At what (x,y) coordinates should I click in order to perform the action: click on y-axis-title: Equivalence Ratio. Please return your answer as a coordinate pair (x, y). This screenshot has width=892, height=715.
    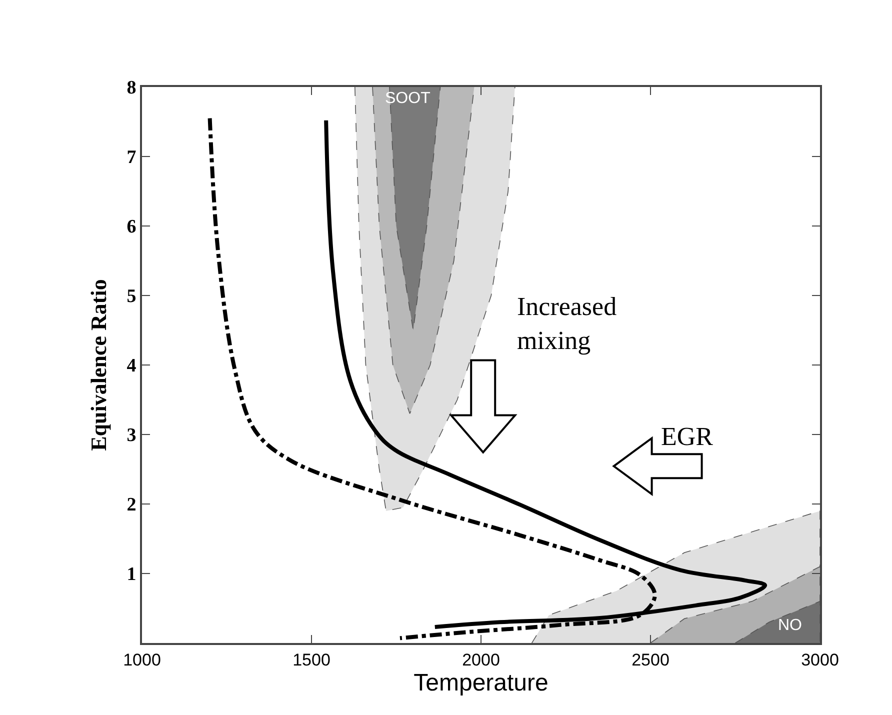
    Looking at the image, I should click on (98, 365).